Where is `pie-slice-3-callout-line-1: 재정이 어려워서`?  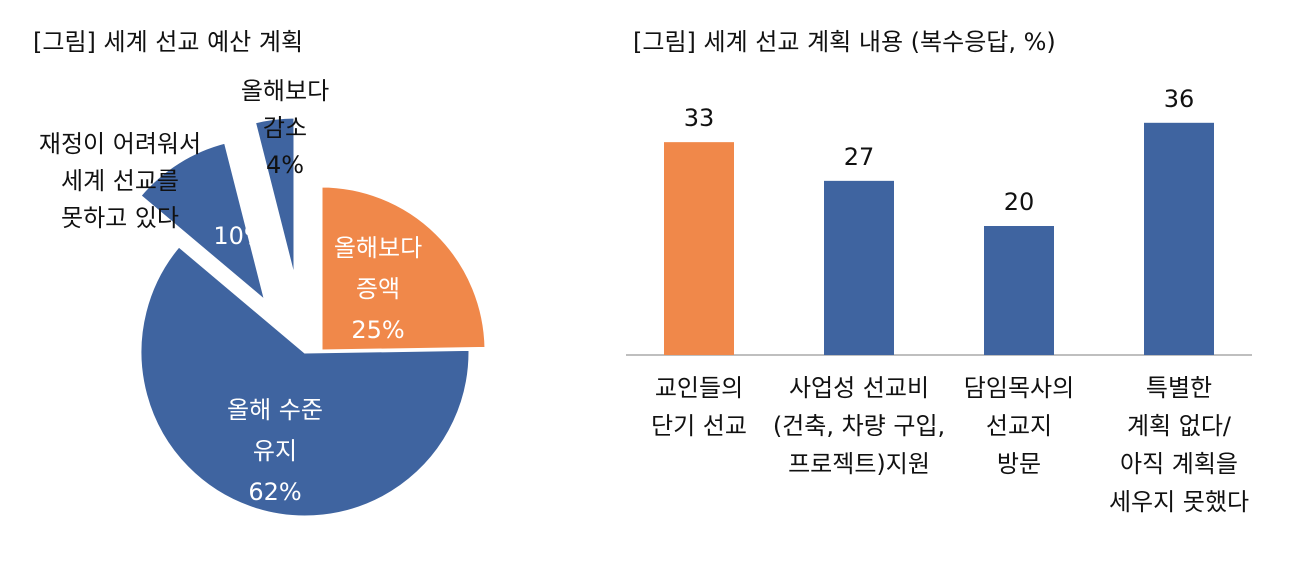 pie-slice-3-callout-line-1: 재정이 어려워서 is located at coordinates (120, 144).